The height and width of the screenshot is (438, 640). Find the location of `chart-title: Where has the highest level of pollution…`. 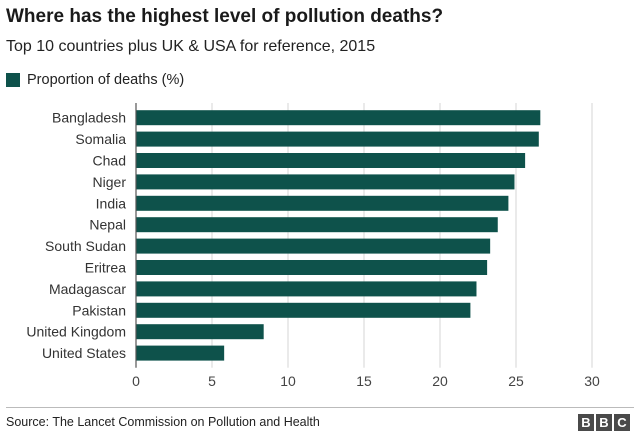

chart-title: Where has the highest level of pollution… is located at coordinates (225, 16).